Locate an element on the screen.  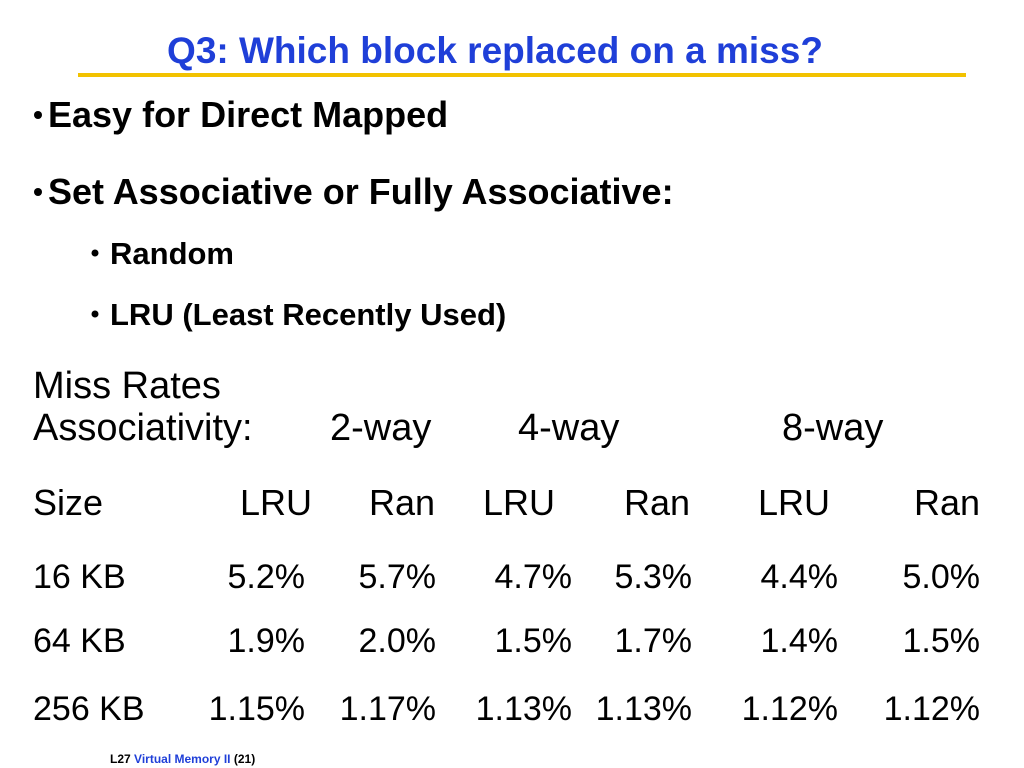
sub-bullet: Random is located at coordinates (172, 253).